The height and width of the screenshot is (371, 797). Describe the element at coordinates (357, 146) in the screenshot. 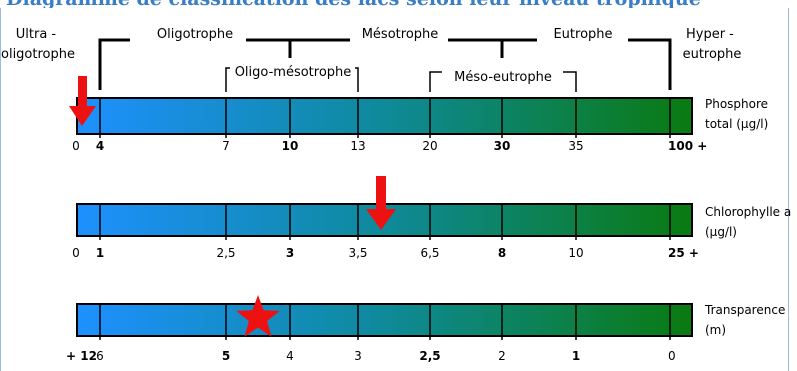

I see `tick-label: 13` at that location.